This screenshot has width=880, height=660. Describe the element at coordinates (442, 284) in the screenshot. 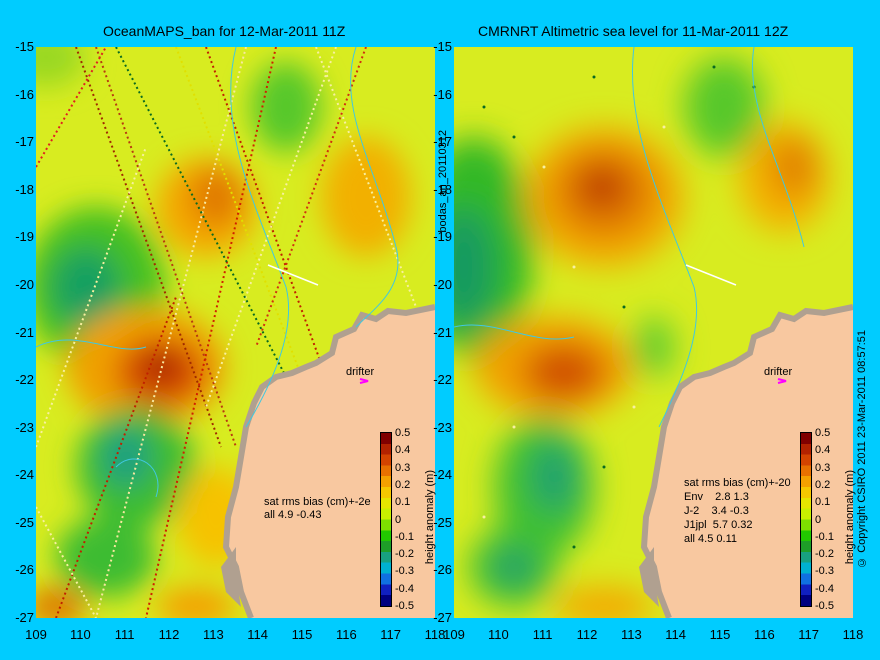

I see `right-y-tick-label: -20` at that location.